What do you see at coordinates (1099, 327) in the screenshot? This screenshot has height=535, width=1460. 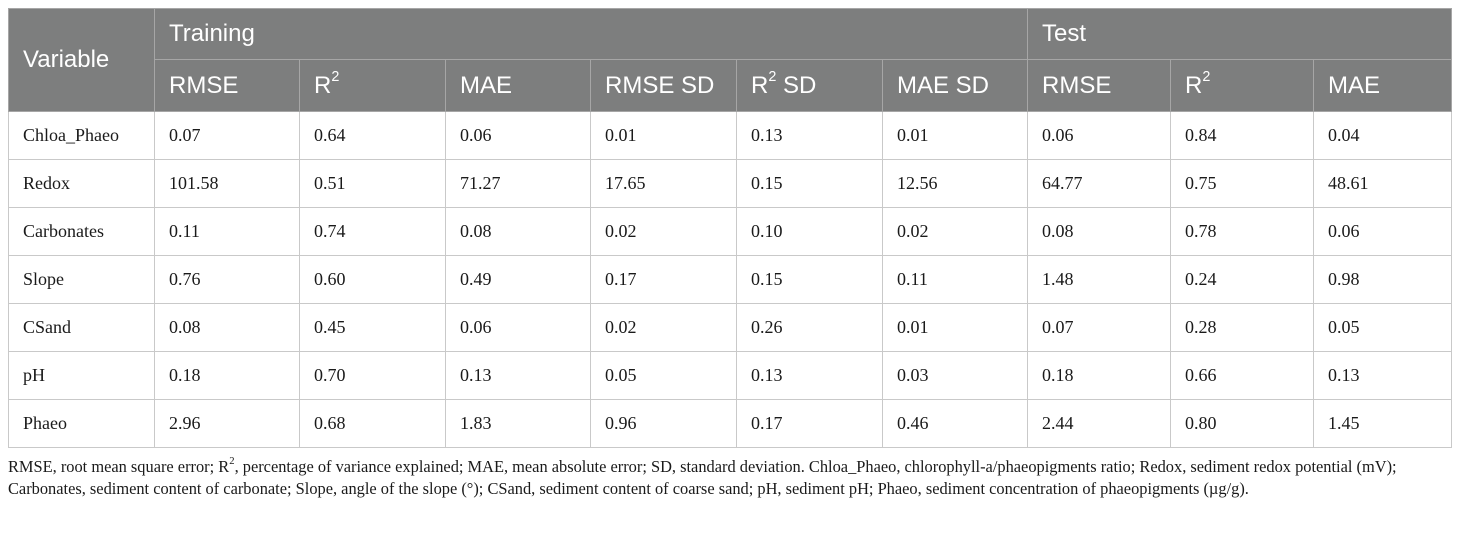 I see `cell-test-rmse: 0.07` at bounding box center [1099, 327].